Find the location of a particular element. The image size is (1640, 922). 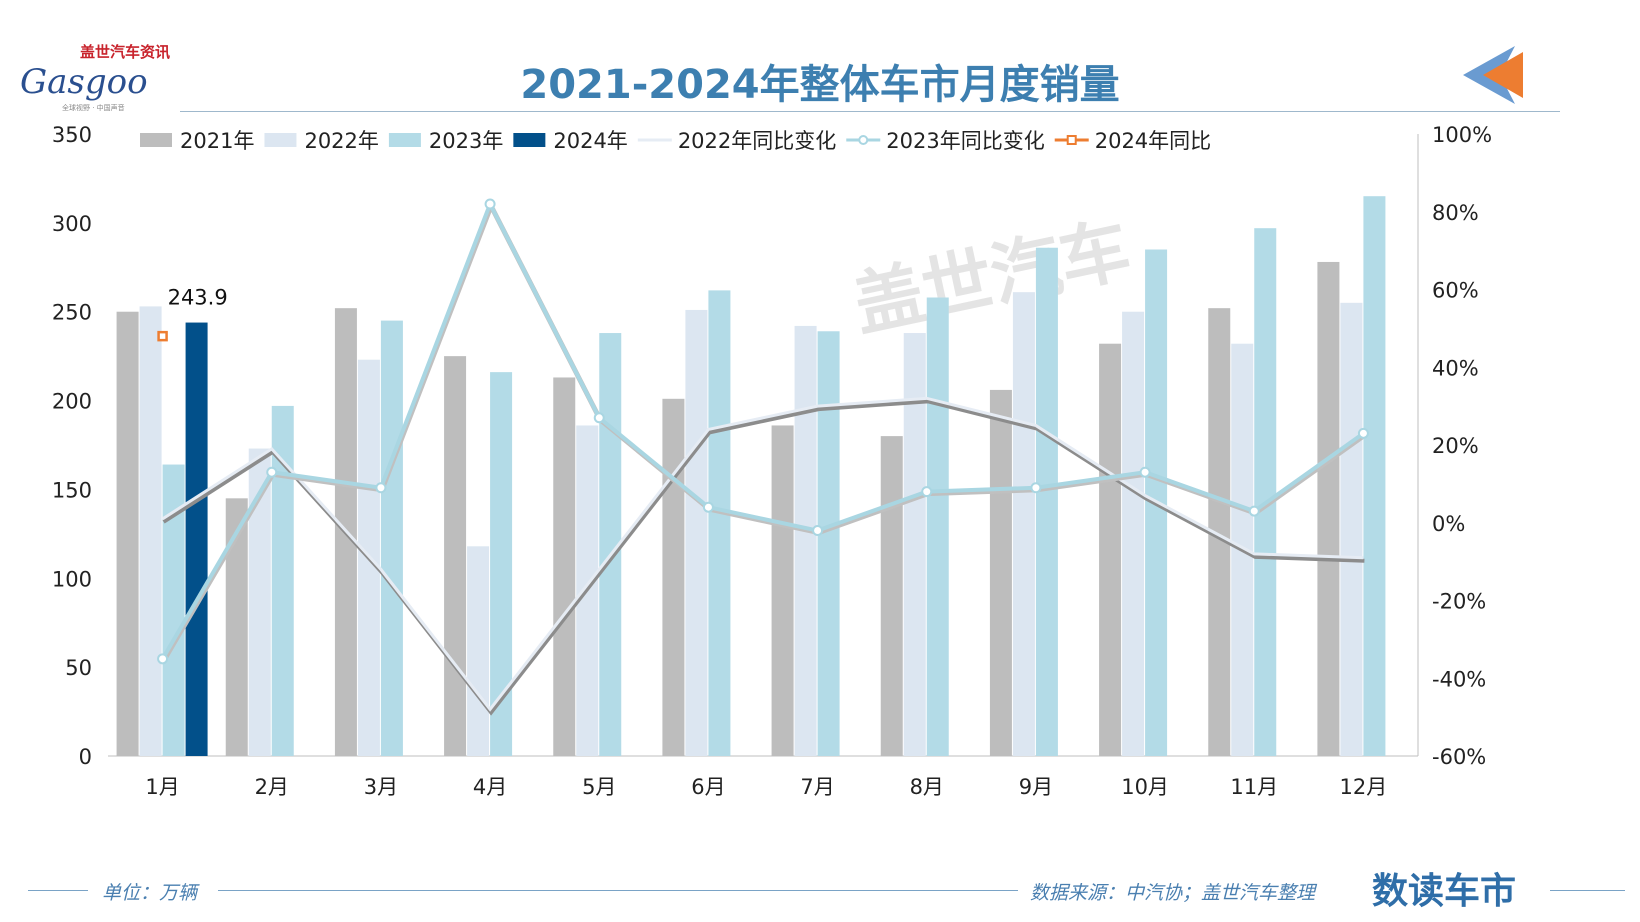

y-tick-label: 0 is located at coordinates (85, 757).